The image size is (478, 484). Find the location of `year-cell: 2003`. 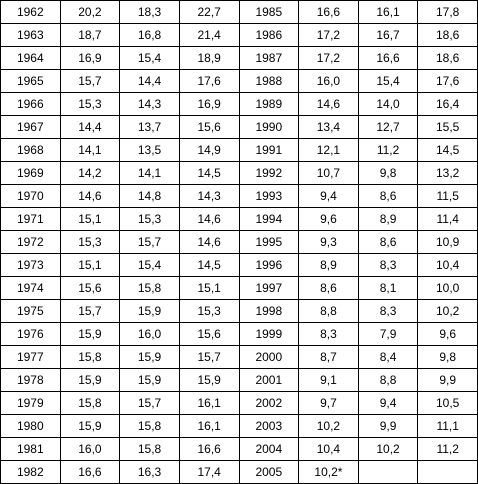

year-cell: 2003 is located at coordinates (269, 426).